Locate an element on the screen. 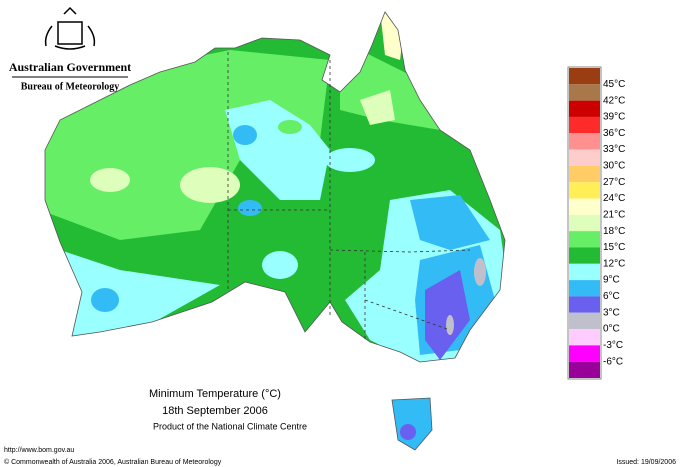 The width and height of the screenshot is (680, 467). legend-label: 6°C is located at coordinates (611, 296).